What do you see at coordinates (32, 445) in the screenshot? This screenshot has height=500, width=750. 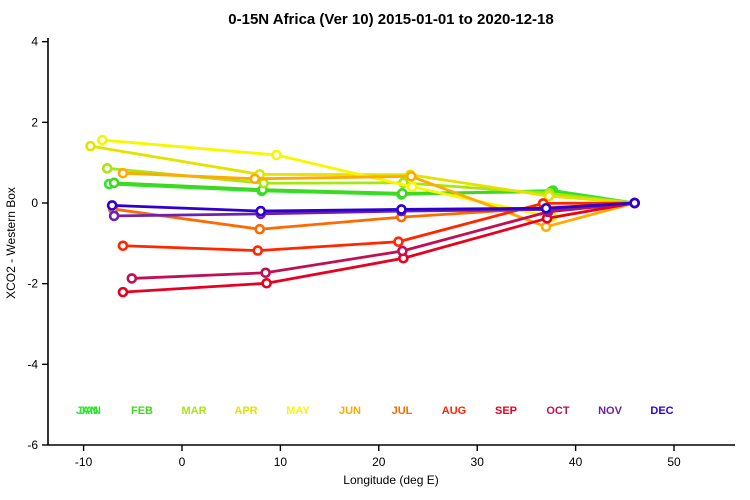 I see `y-tick-label: -6` at bounding box center [32, 445].